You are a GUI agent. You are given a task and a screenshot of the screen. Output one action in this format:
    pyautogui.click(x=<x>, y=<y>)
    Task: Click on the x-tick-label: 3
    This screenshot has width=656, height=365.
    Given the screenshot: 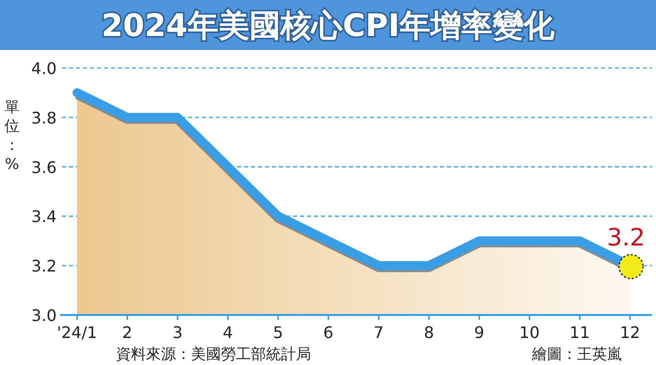 What is the action you would take?
    pyautogui.click(x=177, y=332)
    